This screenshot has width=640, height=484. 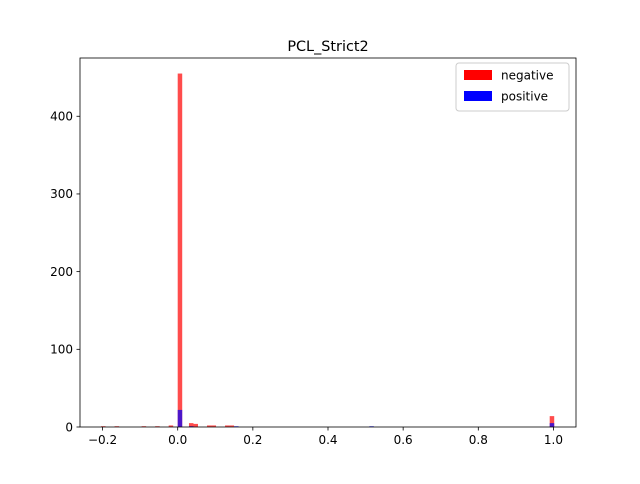 I want to click on x-tick-label: −0.2, so click(x=102, y=440).